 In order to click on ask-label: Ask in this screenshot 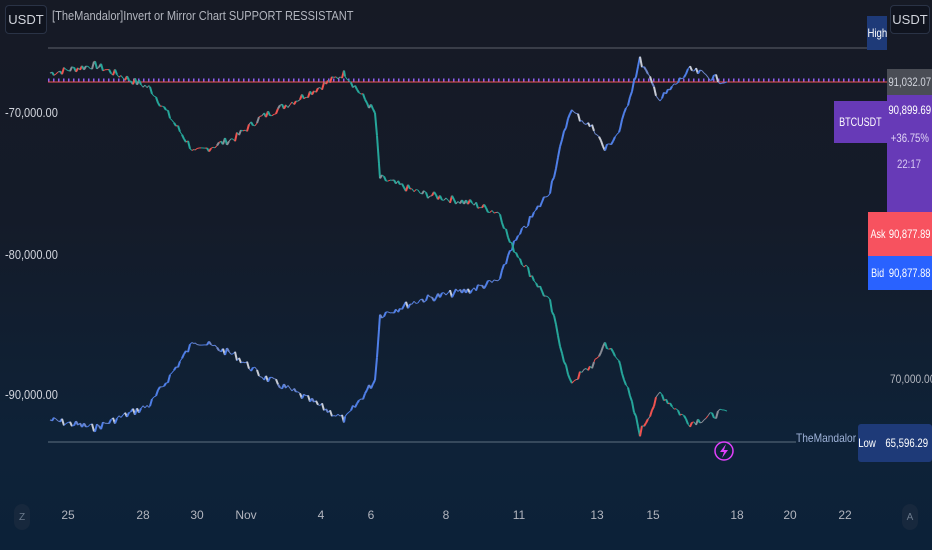, I will do `click(877, 234)`.